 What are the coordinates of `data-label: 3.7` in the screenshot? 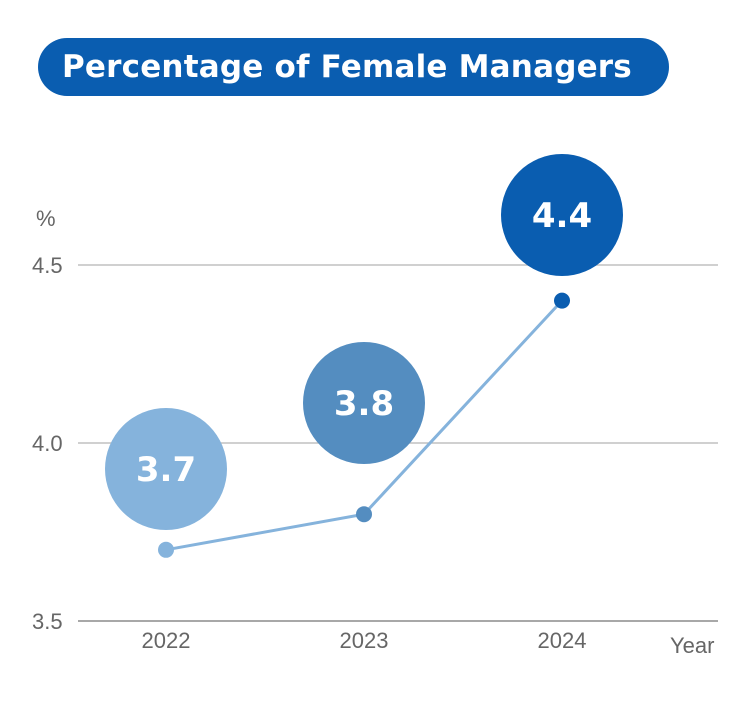 It's located at (166, 470).